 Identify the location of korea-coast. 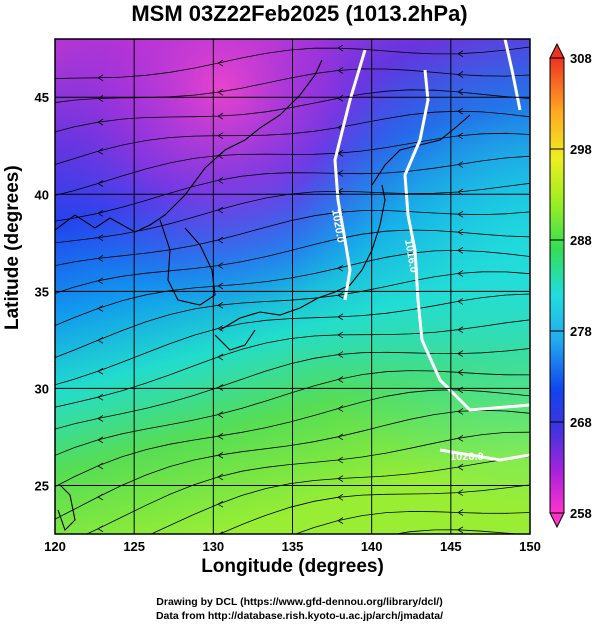
(187, 262).